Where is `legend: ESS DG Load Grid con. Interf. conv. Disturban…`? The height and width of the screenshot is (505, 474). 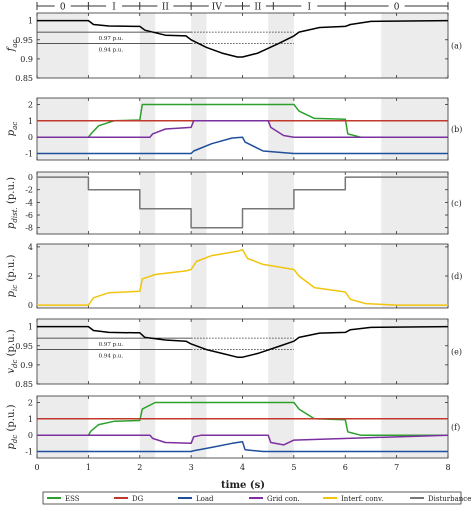
legend: ESS DG Load Grid con. Interf. conv. Disturban… is located at coordinates (256, 498).